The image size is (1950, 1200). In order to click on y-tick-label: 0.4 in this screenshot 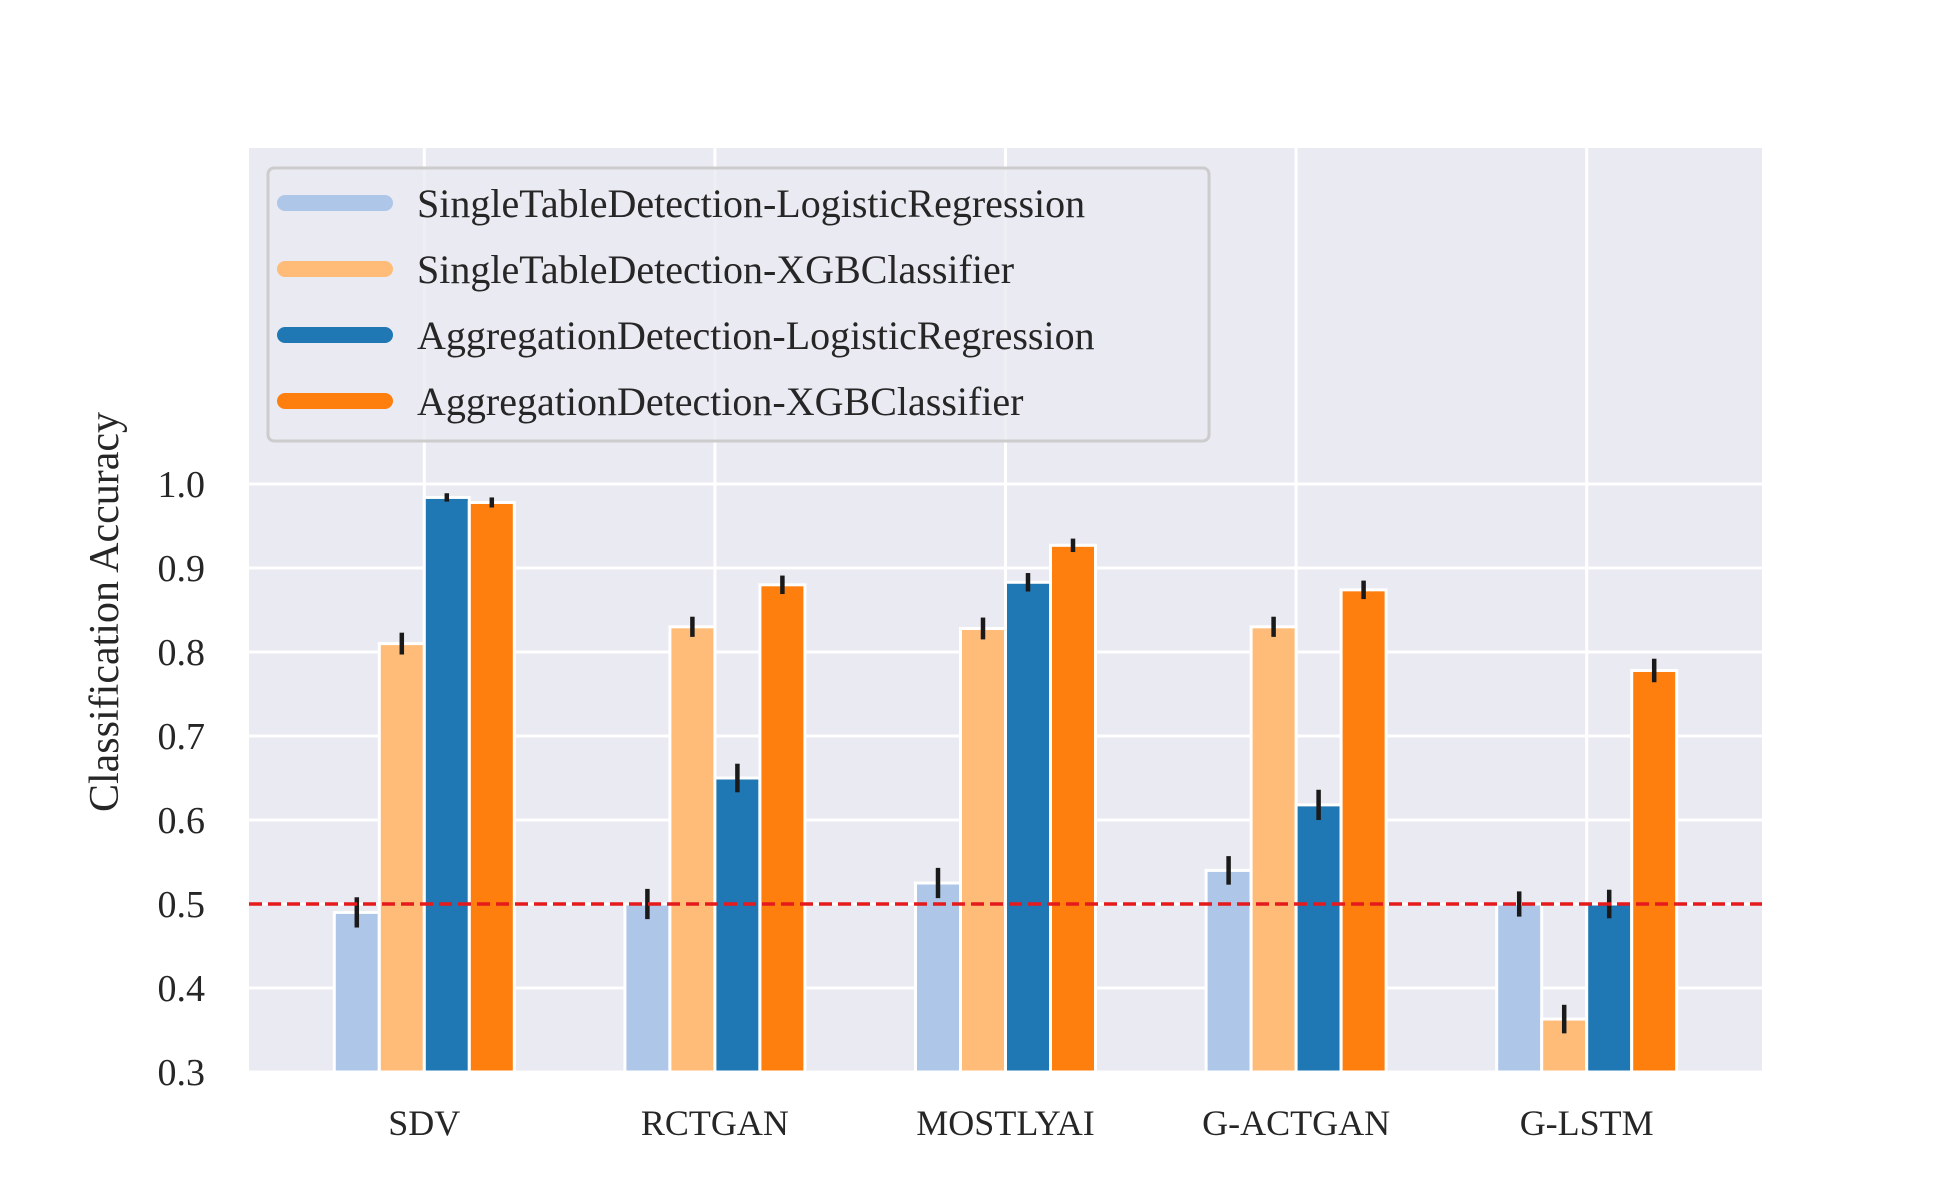, I will do `click(182, 989)`.